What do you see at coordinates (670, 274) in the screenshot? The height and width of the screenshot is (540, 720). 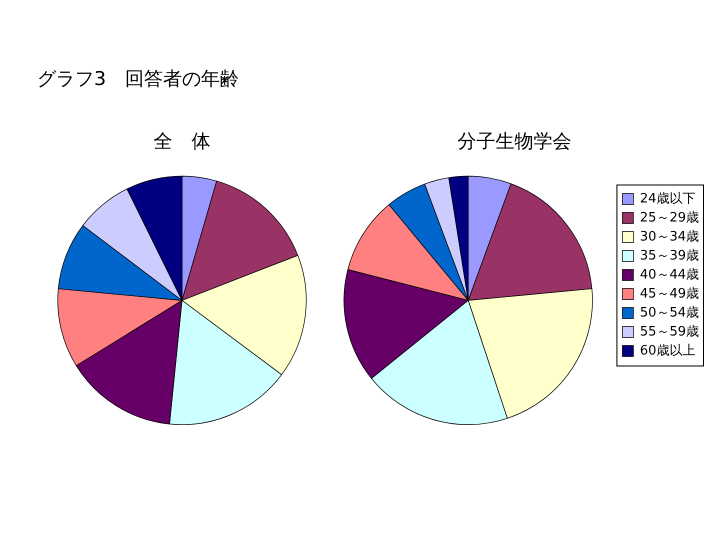 I see `legend-label: 40～44歳` at bounding box center [670, 274].